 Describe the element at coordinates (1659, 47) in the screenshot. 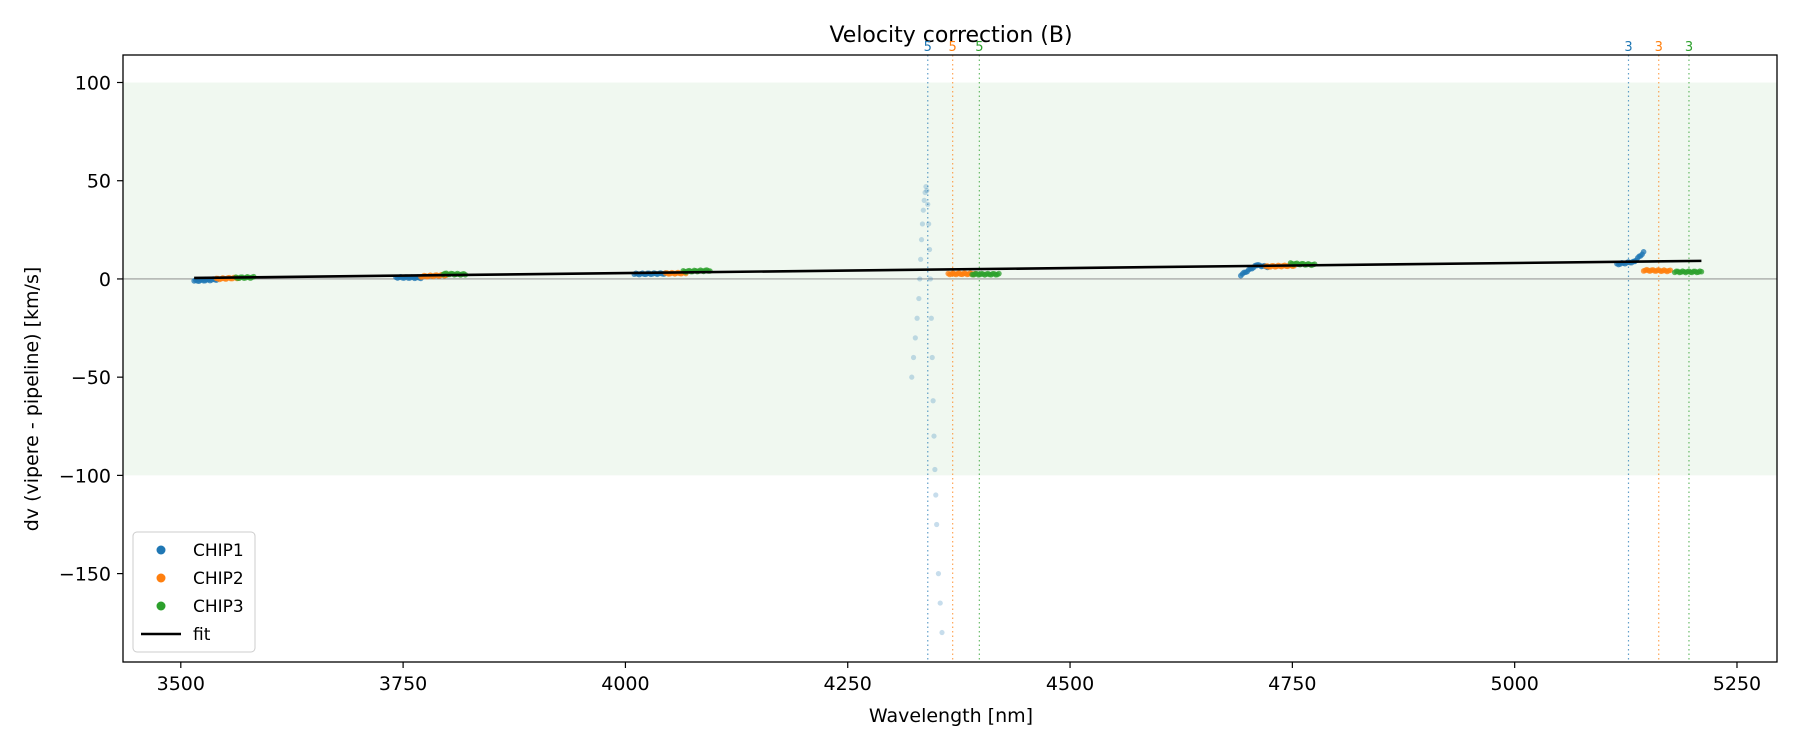

I see `marker-vline-label-4: 3` at that location.